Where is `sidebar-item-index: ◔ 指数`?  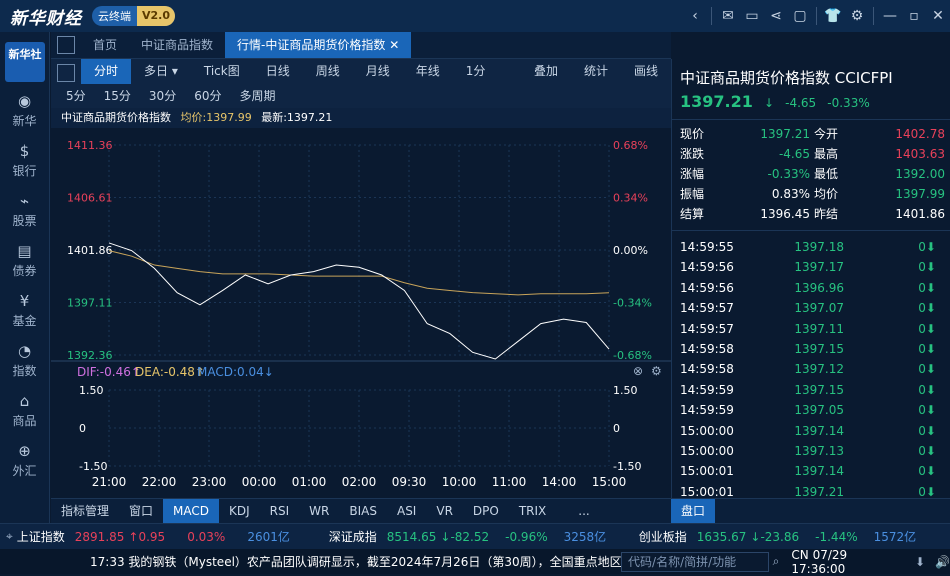
sidebar-item-index: ◔ 指数 is located at coordinates (24, 363).